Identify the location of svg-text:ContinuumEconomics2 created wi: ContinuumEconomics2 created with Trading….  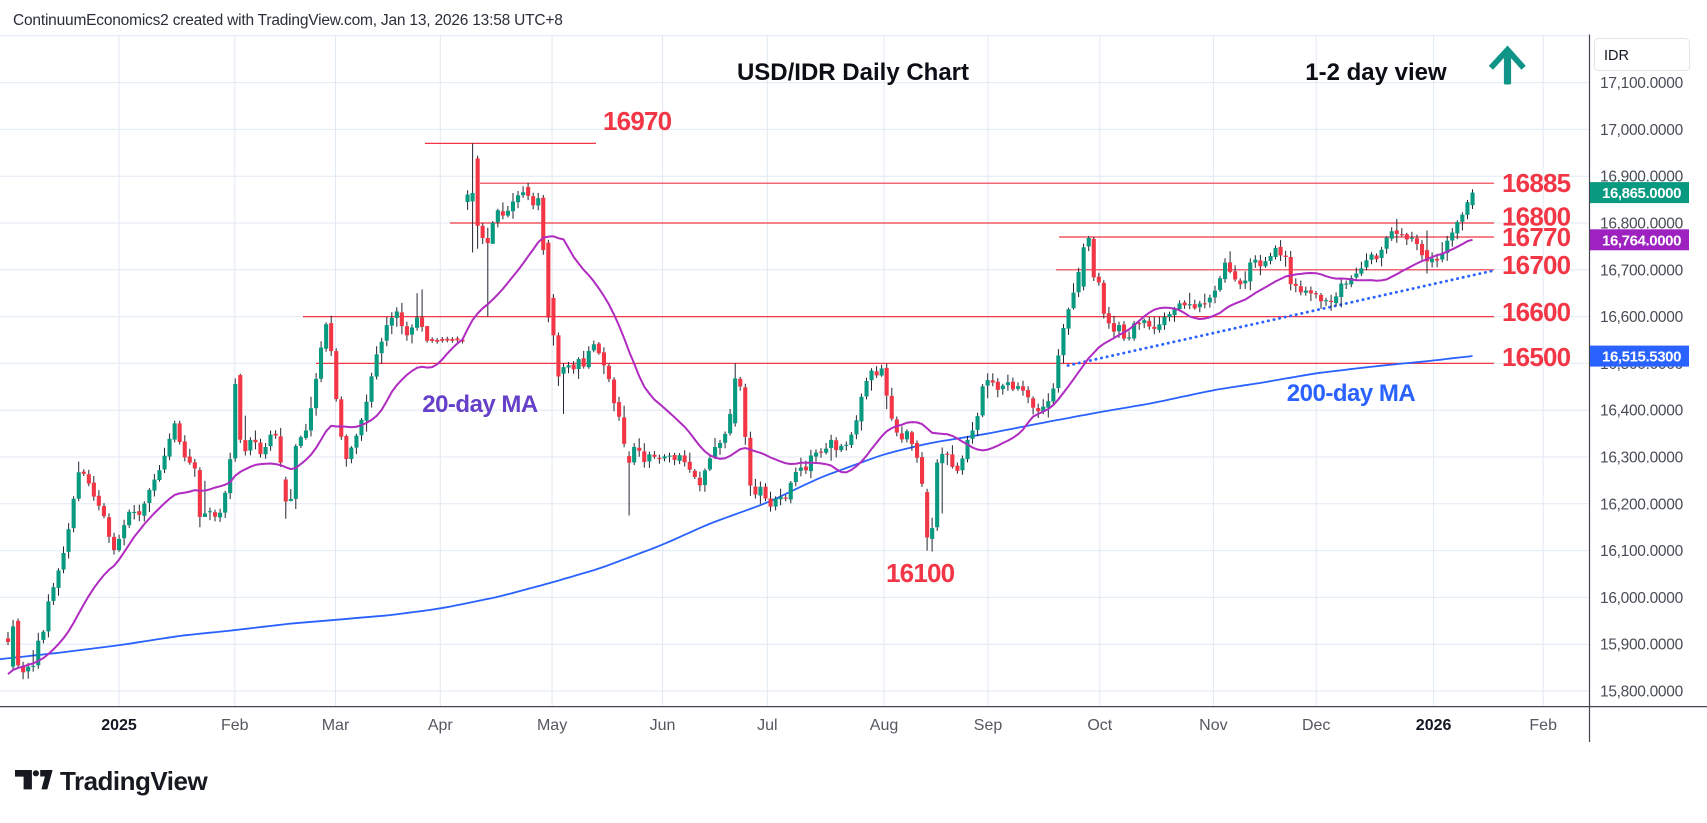
(288, 20).